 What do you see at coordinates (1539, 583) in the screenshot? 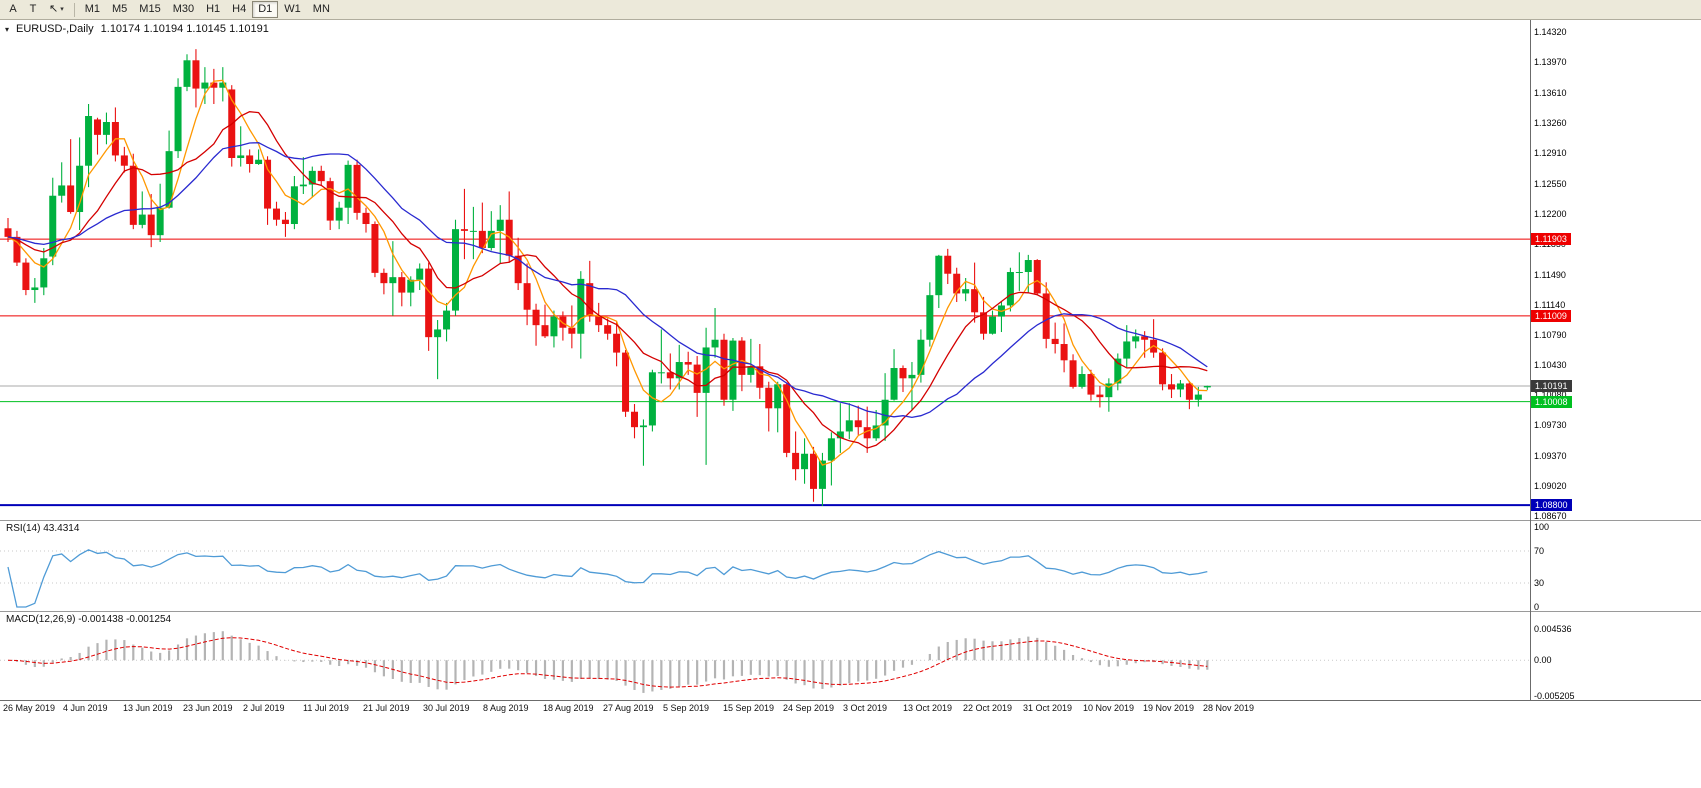
I see `rsi-scale-label: 30` at bounding box center [1539, 583].